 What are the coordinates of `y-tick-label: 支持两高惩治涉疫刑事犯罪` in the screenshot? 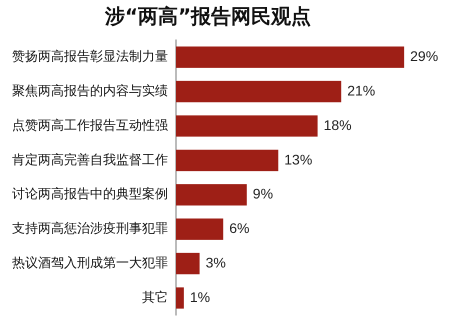 It's located at (90, 228).